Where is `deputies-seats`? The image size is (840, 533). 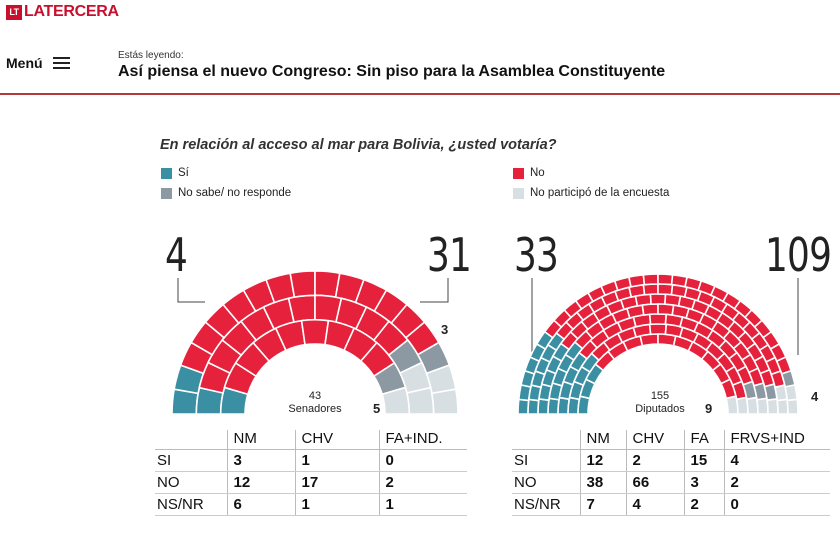
deputies-seats is located at coordinates (658, 344).